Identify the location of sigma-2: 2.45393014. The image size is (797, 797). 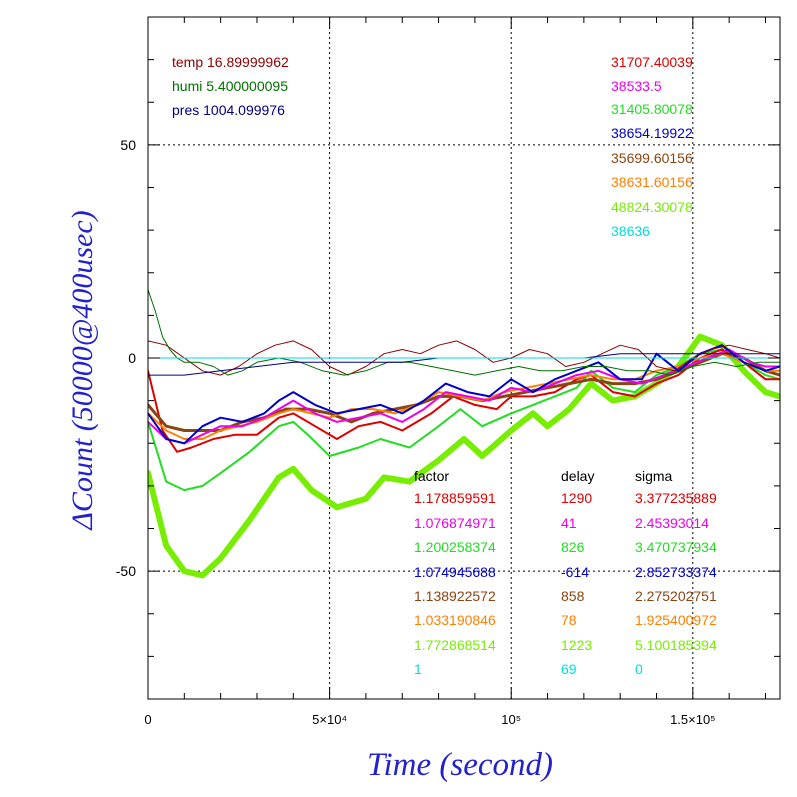
(672, 523).